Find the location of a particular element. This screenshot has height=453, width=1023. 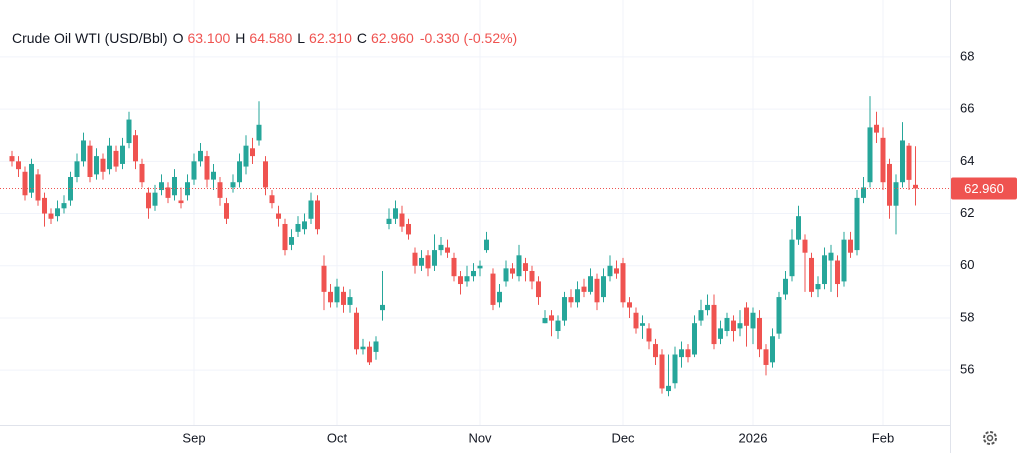

quote-value: 63.100 is located at coordinates (208, 38).